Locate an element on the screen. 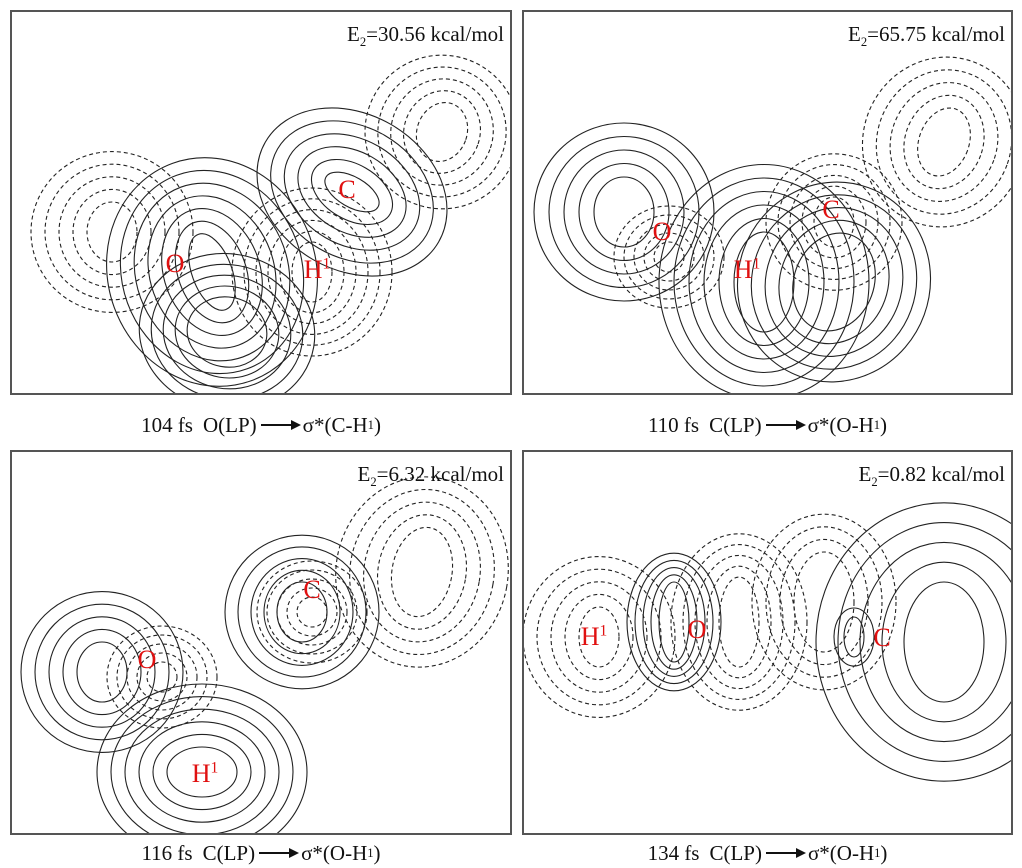 Image resolution: width=1022 pixels, height=868 pixels. caption: 104 fs O(LP) σ*(C-H 1) is located at coordinates (261, 425).